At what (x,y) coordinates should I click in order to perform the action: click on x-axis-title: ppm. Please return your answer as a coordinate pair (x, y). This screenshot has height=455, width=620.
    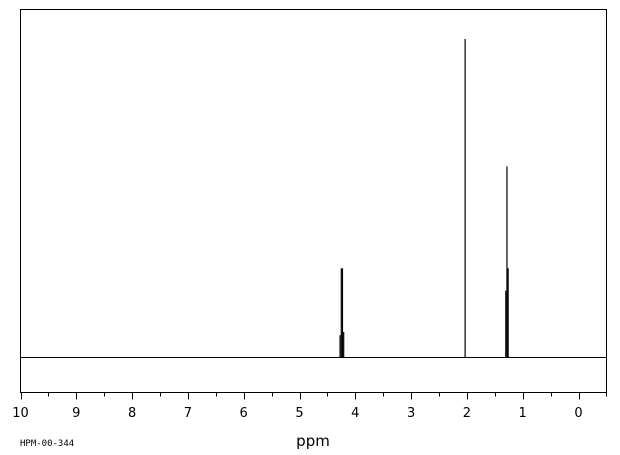
    Looking at the image, I should click on (313, 441).